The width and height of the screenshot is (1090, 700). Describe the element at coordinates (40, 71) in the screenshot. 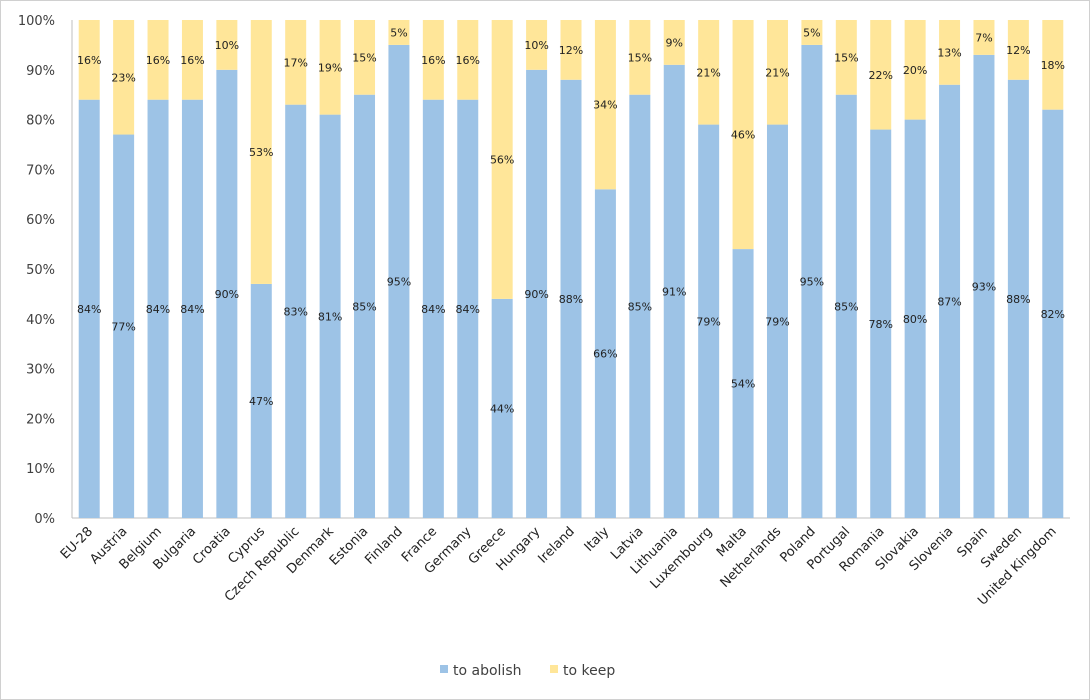

I see `y-tick-label: 90%` at that location.